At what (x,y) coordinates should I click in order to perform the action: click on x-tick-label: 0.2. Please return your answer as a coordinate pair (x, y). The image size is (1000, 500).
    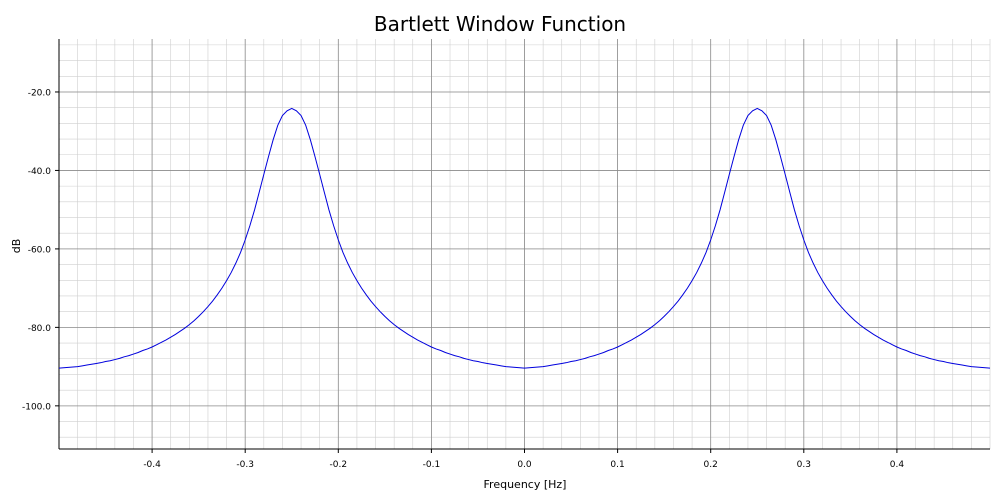
    Looking at the image, I should click on (711, 465).